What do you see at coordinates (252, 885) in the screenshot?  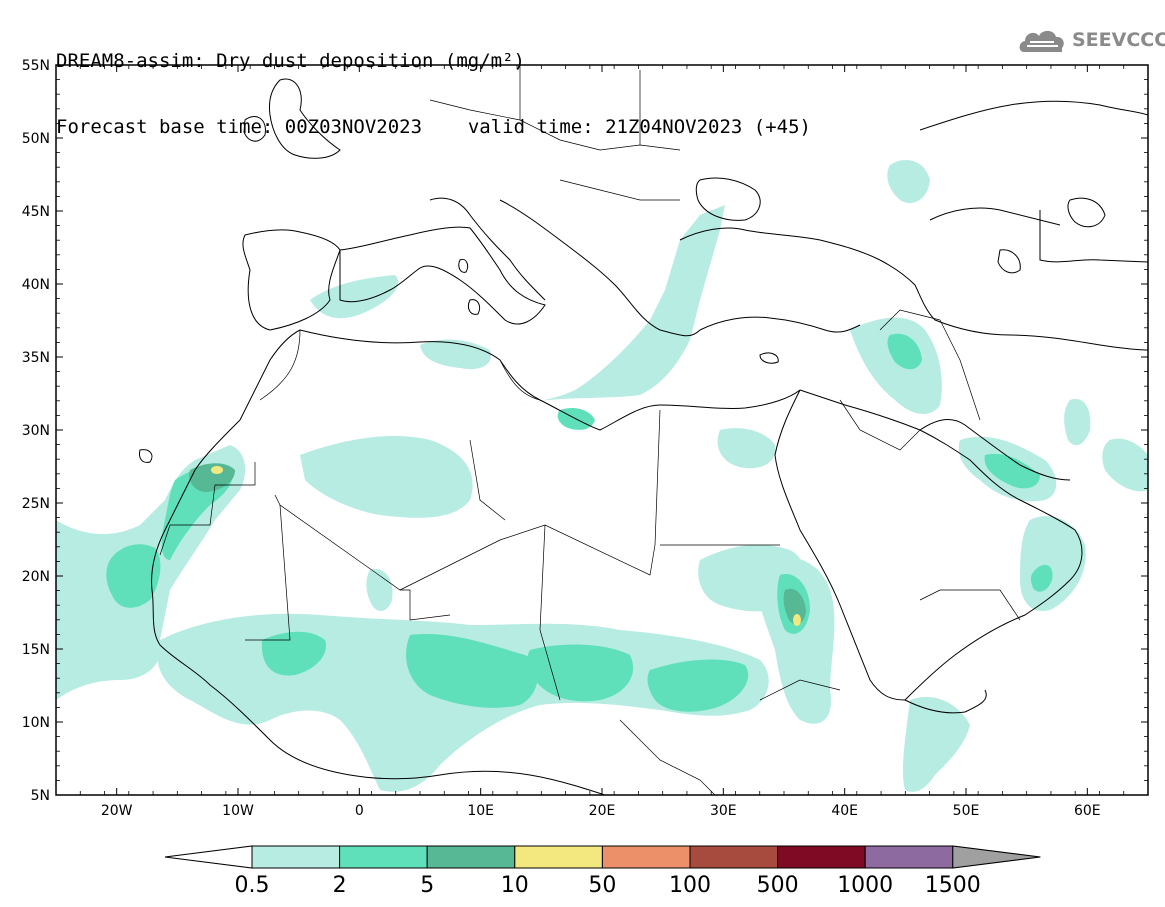 I see `colorbar-label: 0.5` at bounding box center [252, 885].